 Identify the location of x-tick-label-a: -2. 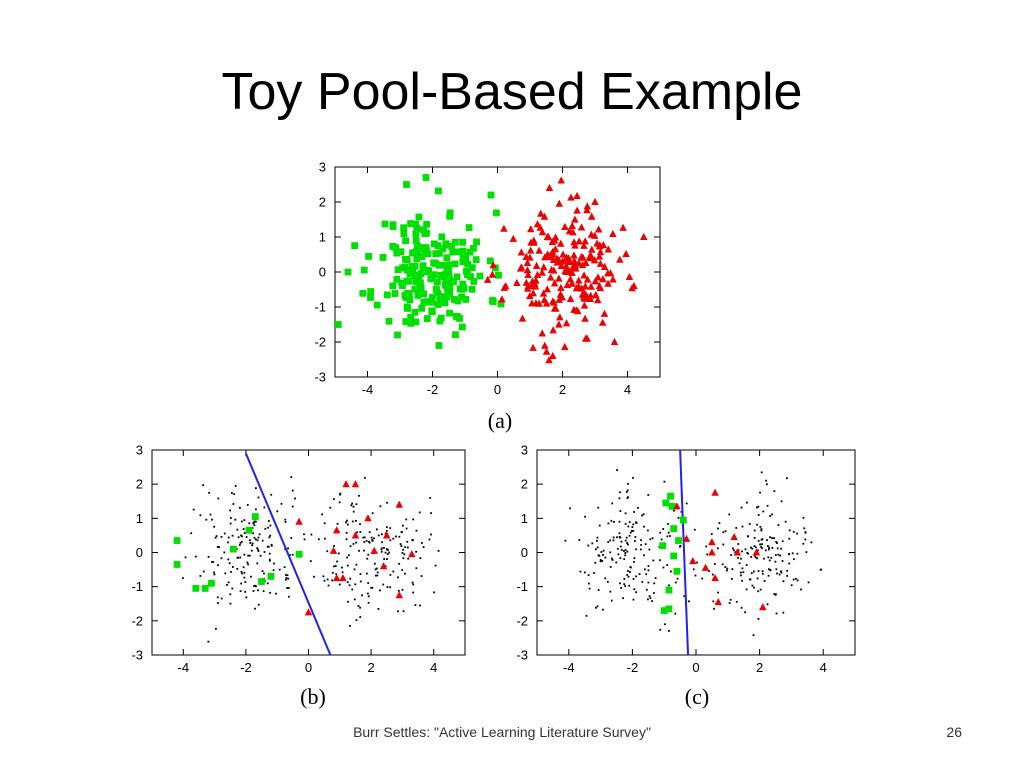
(433, 389).